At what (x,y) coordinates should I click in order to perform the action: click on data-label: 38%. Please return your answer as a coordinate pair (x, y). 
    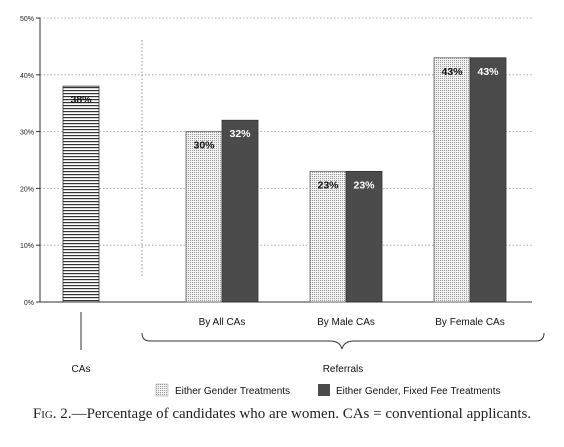
    Looking at the image, I should click on (81, 100).